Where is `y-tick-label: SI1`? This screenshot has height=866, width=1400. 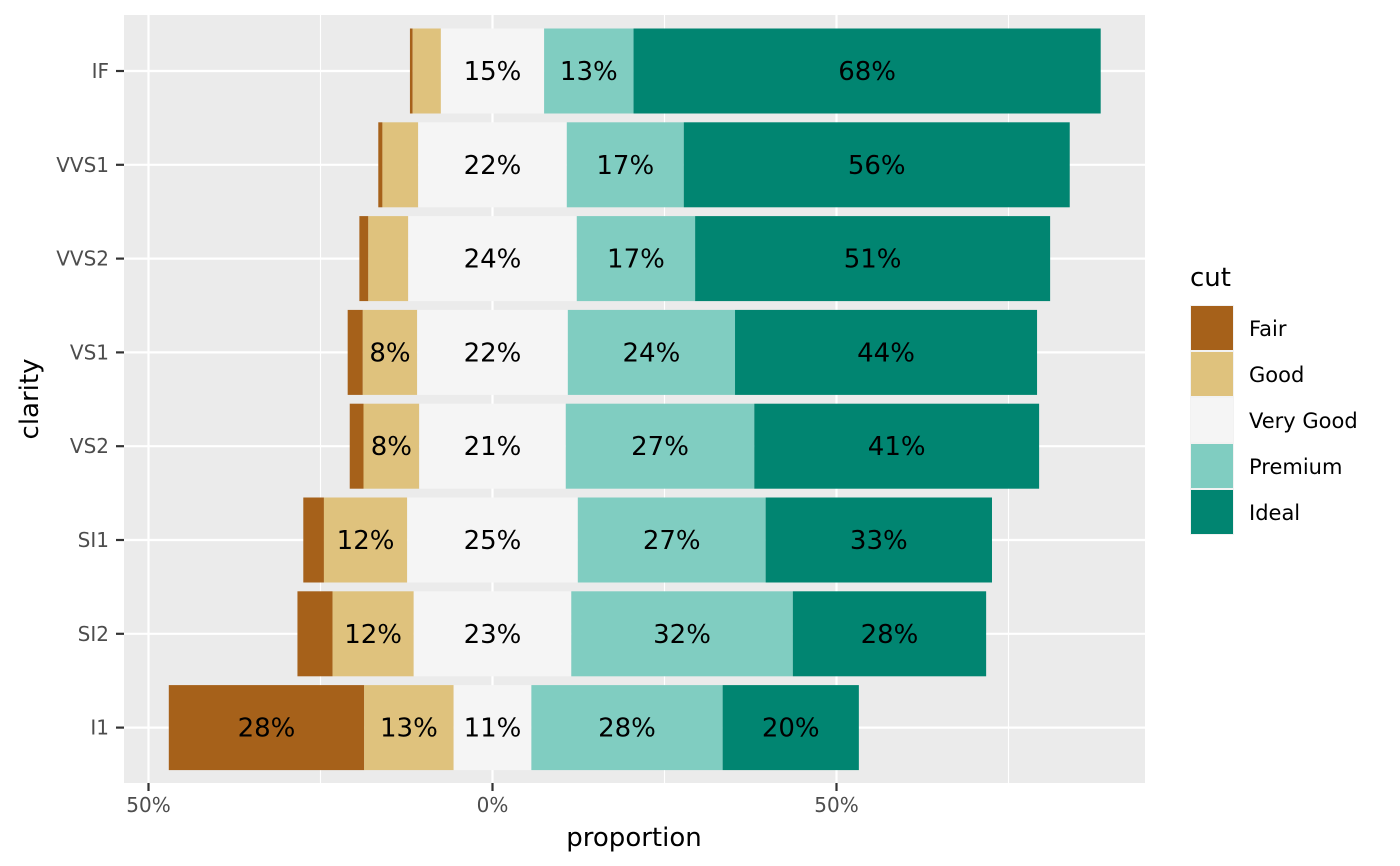
y-tick-label: SI1 is located at coordinates (93, 540).